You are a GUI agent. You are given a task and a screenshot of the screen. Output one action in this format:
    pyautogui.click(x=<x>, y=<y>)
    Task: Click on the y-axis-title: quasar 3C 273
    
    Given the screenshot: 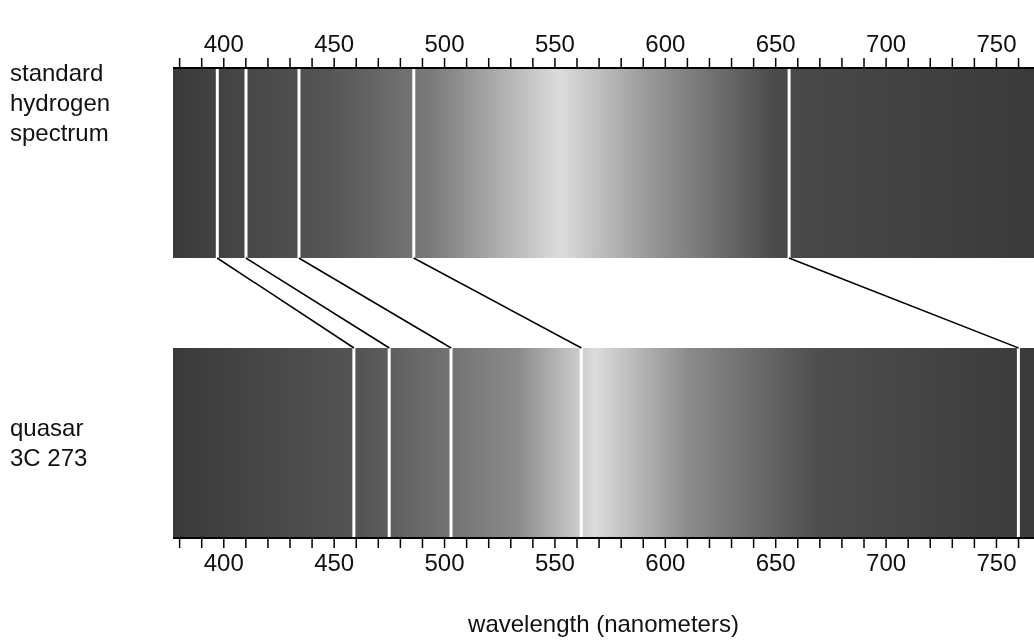 What is the action you would take?
    pyautogui.click(x=49, y=443)
    